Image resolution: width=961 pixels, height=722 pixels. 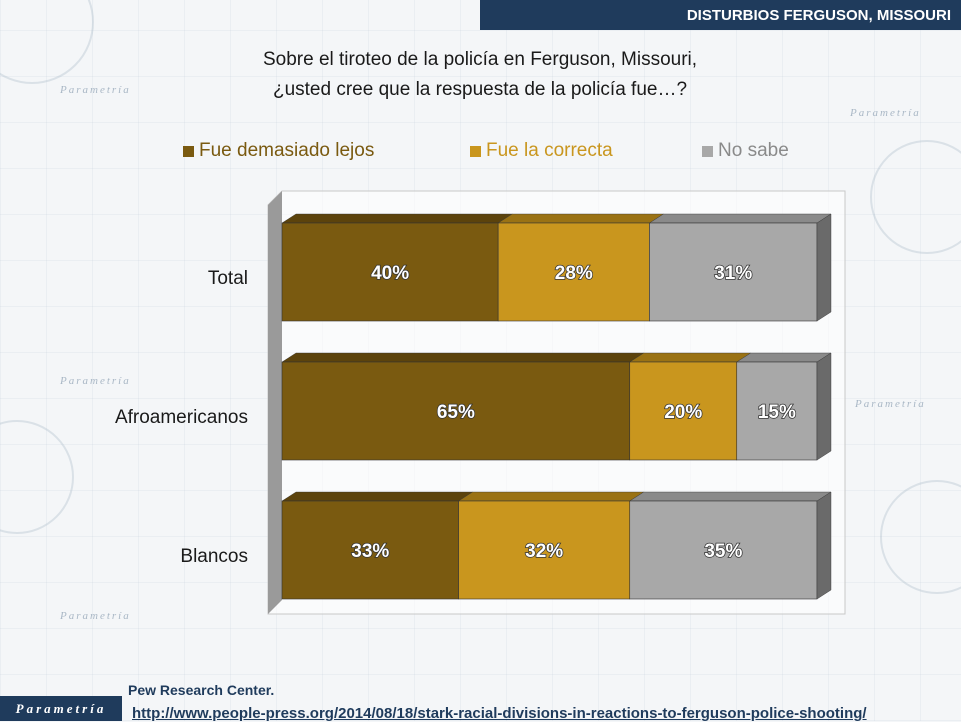 What do you see at coordinates (214, 556) in the screenshot?
I see `category-label-blancos: Blancos` at bounding box center [214, 556].